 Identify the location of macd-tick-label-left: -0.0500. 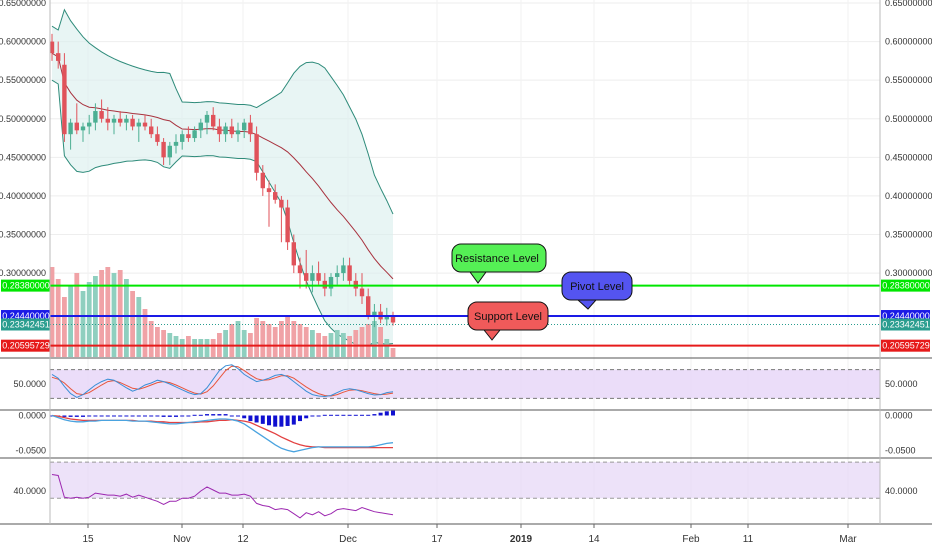
(30, 450).